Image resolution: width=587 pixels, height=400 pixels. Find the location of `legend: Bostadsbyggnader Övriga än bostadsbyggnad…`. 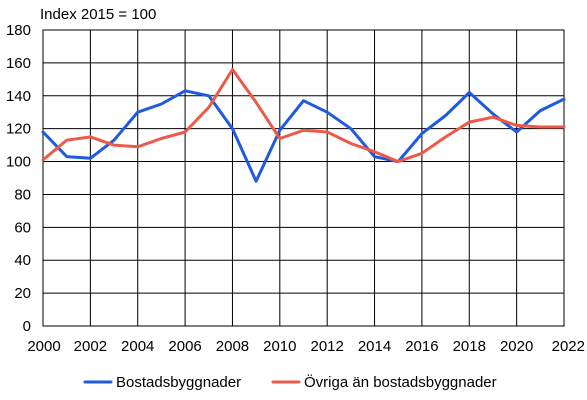

legend: Bostadsbyggnader Övriga än bostadsbyggnad… is located at coordinates (290, 382).